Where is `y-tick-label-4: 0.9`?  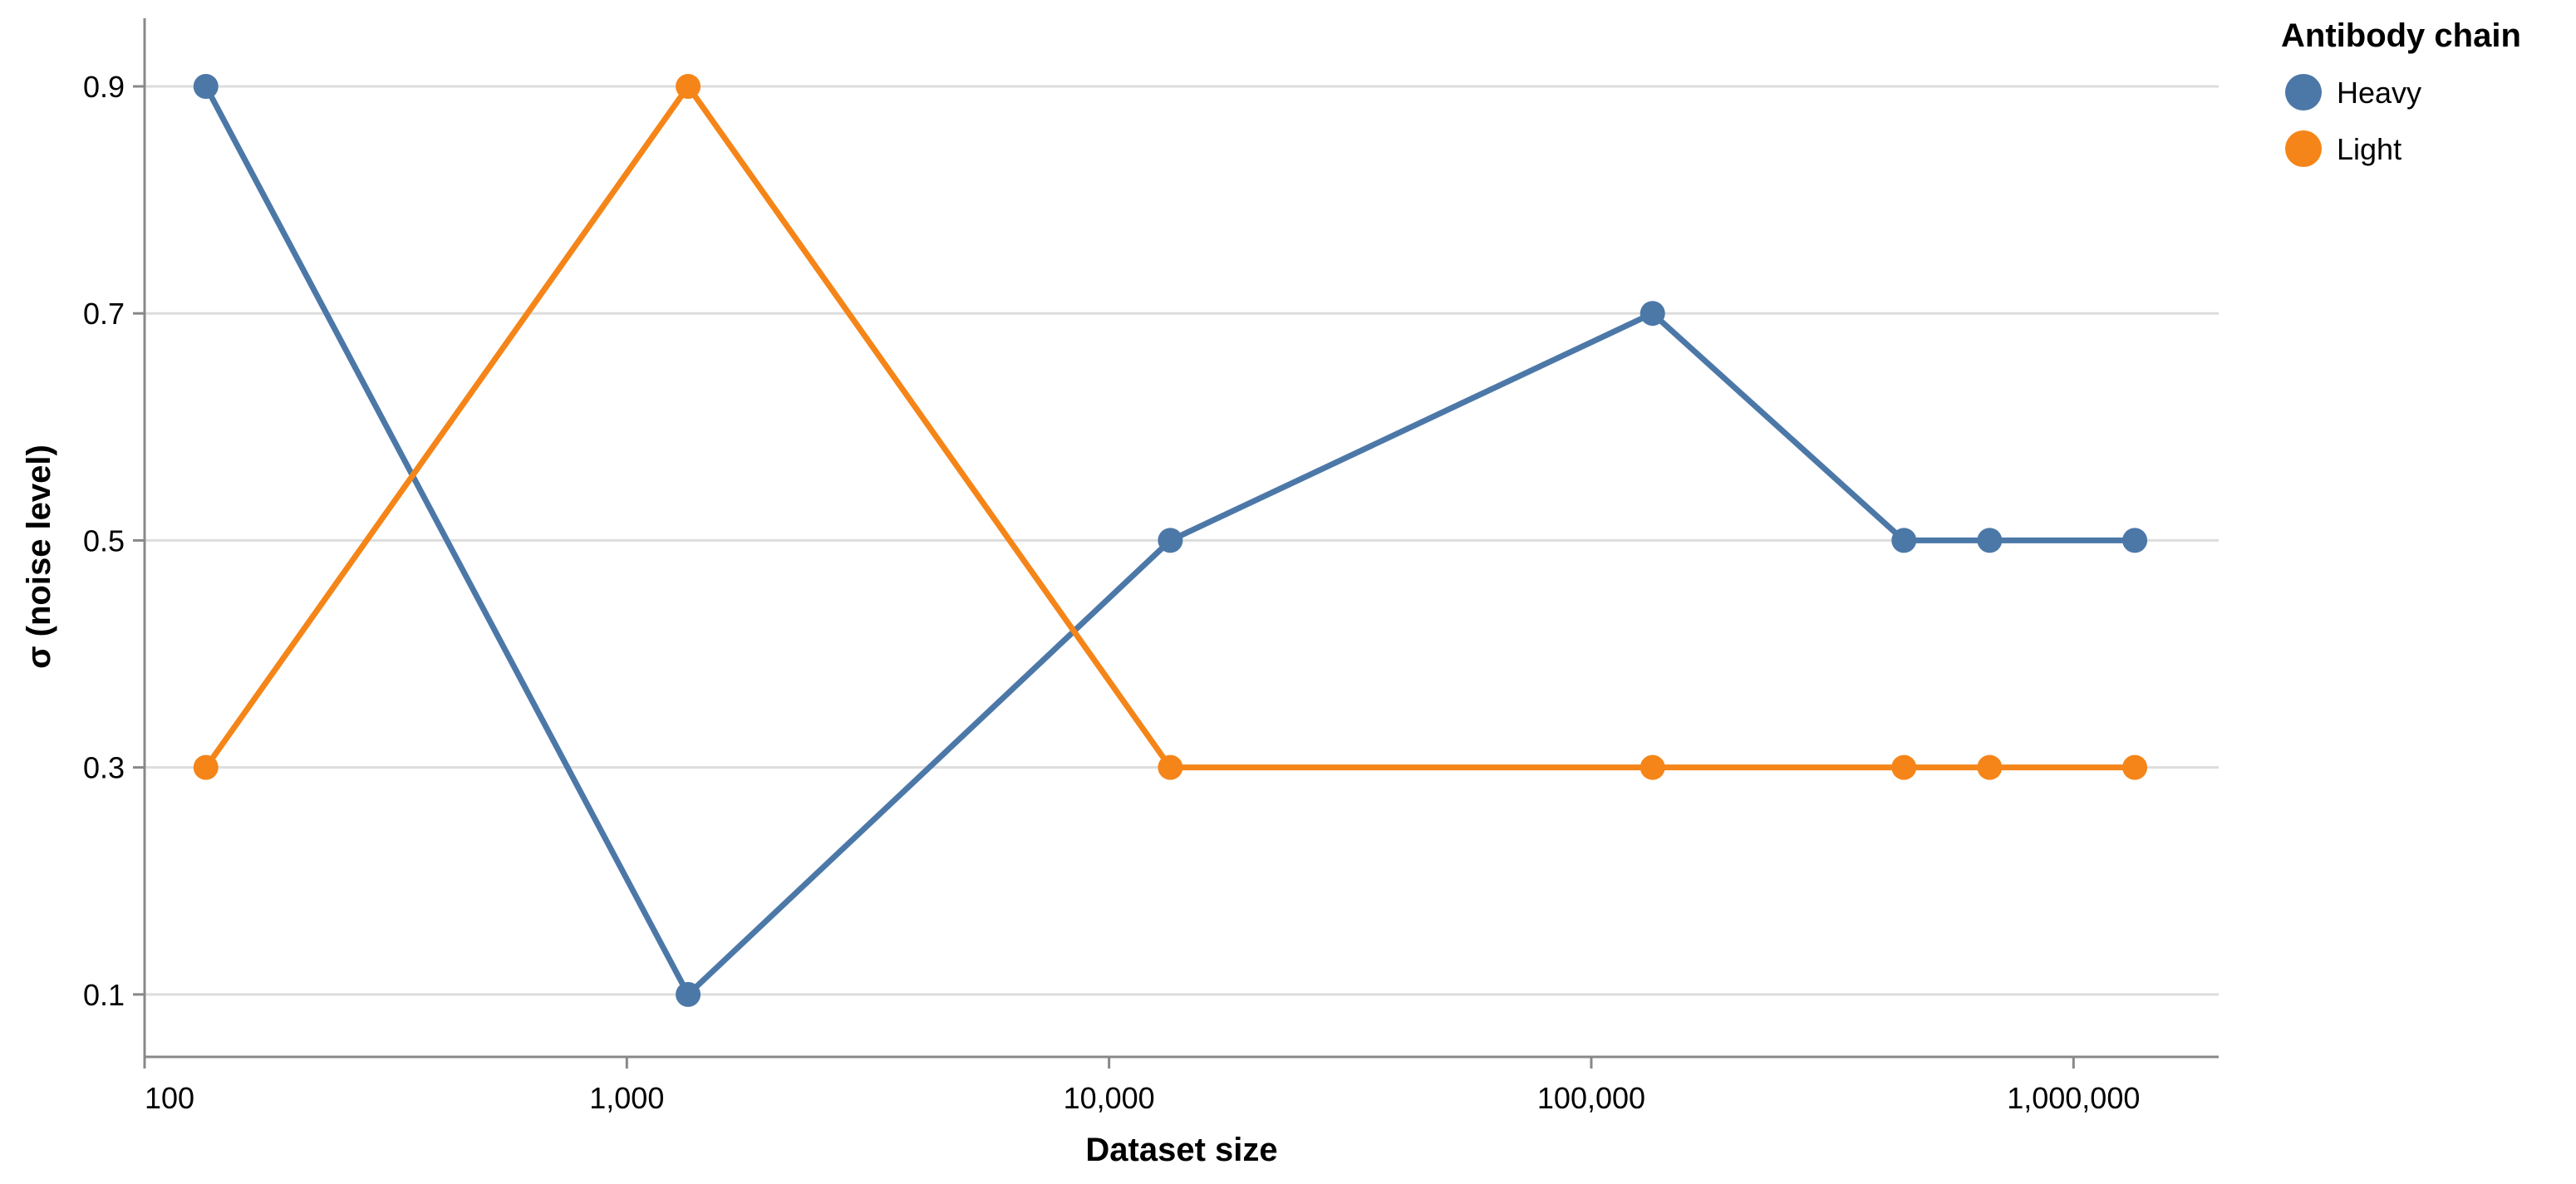 y-tick-label-4: 0.9 is located at coordinates (104, 87).